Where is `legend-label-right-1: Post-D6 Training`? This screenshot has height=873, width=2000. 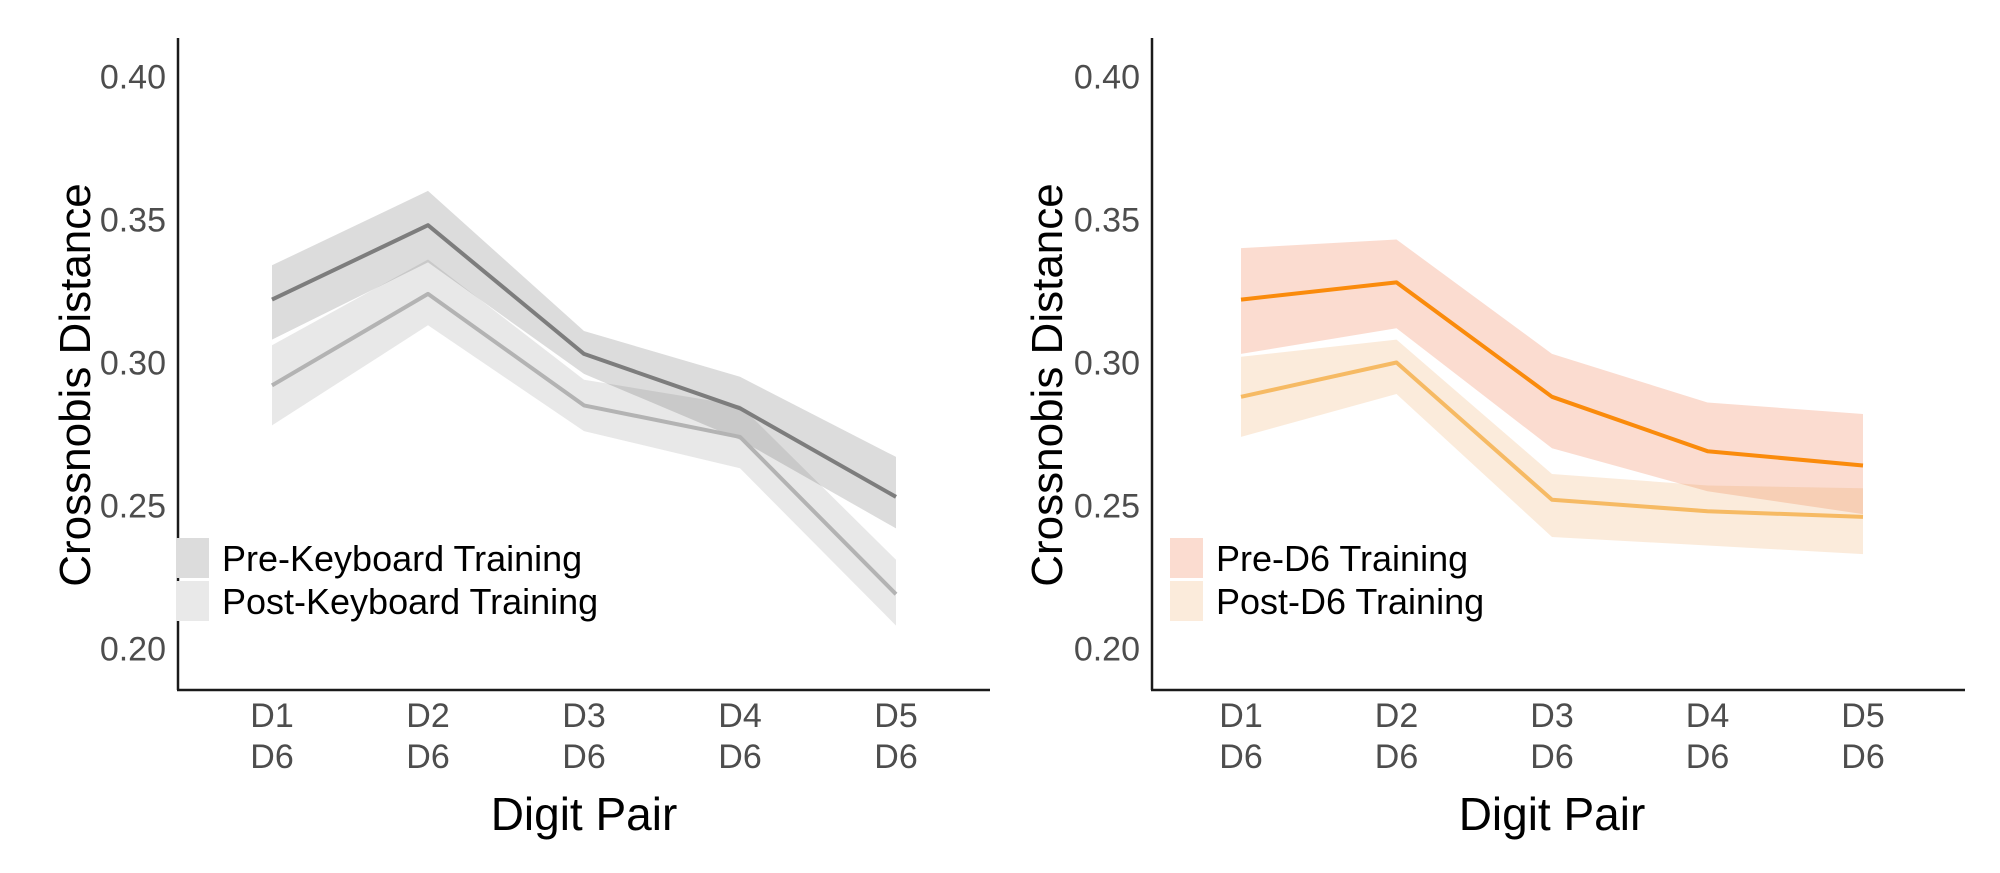
legend-label-right-1: Post-D6 Training is located at coordinates (1350, 601).